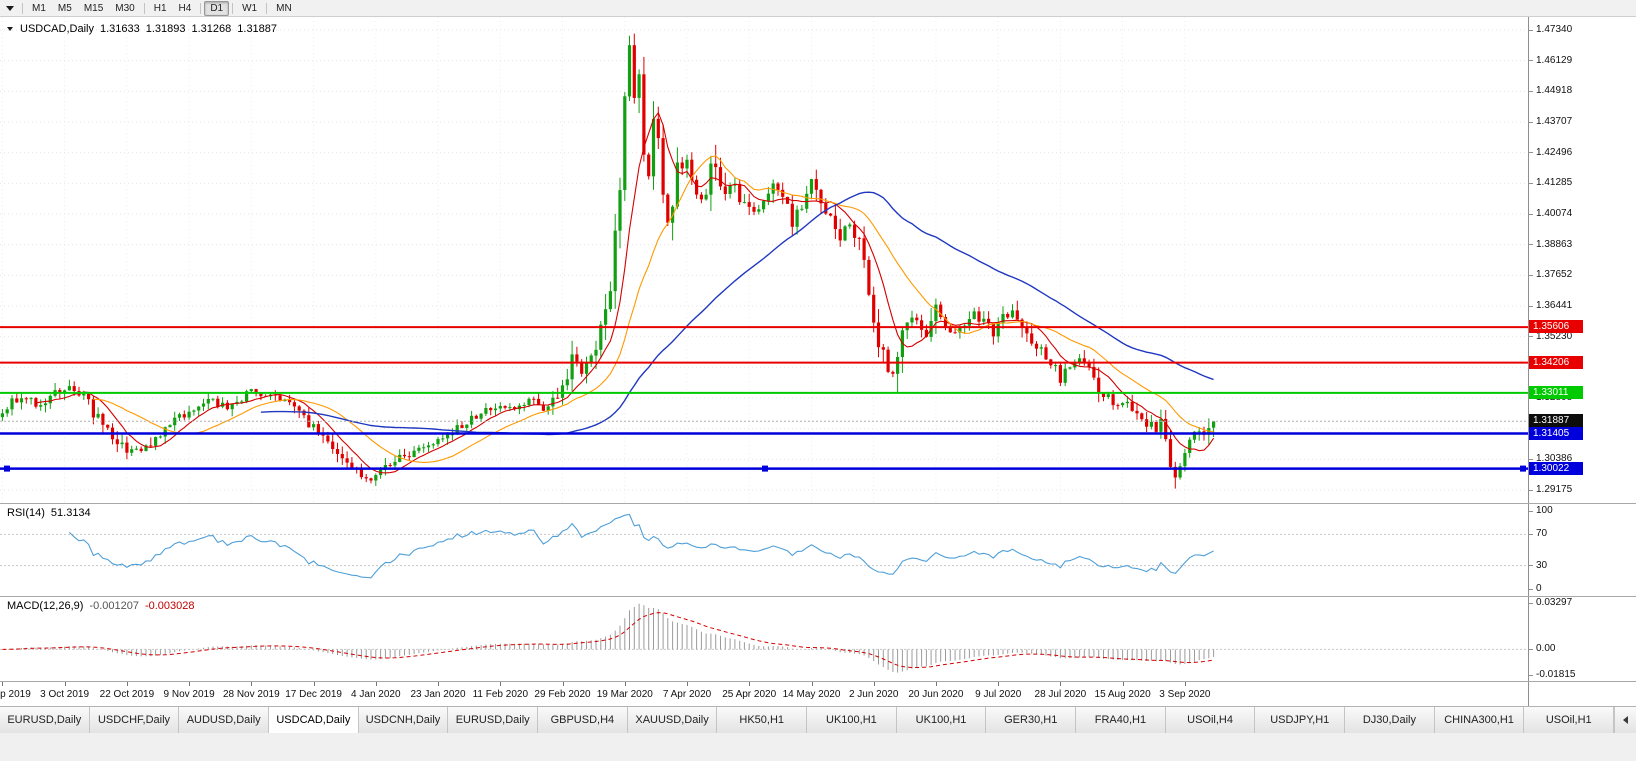 This screenshot has height=761, width=1636. What do you see at coordinates (608, 640) in the screenshot?
I see `macd-signal-line` at bounding box center [608, 640].